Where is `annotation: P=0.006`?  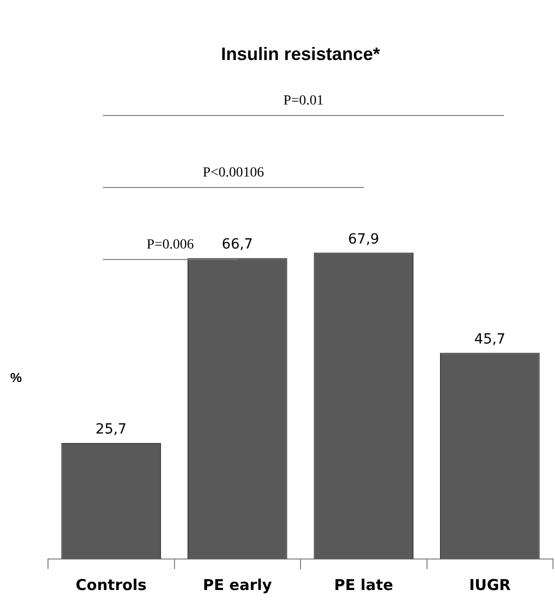 annotation: P=0.006 is located at coordinates (170, 245).